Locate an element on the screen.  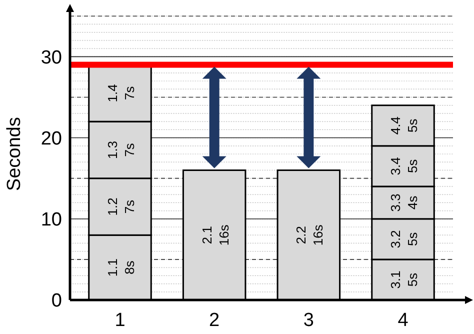
data-label: 1.4 7s is located at coordinates (121, 93).